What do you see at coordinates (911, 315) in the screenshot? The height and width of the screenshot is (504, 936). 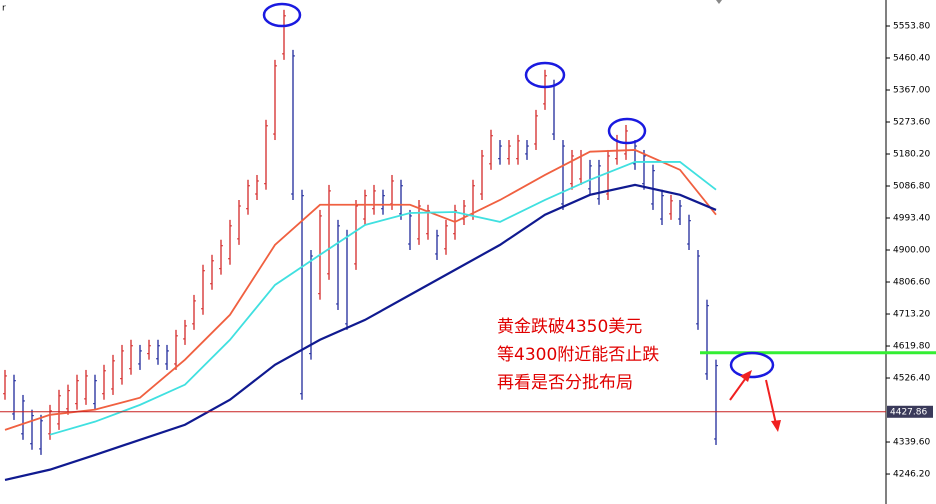 I see `y-tick-label: 4713.20` at bounding box center [911, 315].